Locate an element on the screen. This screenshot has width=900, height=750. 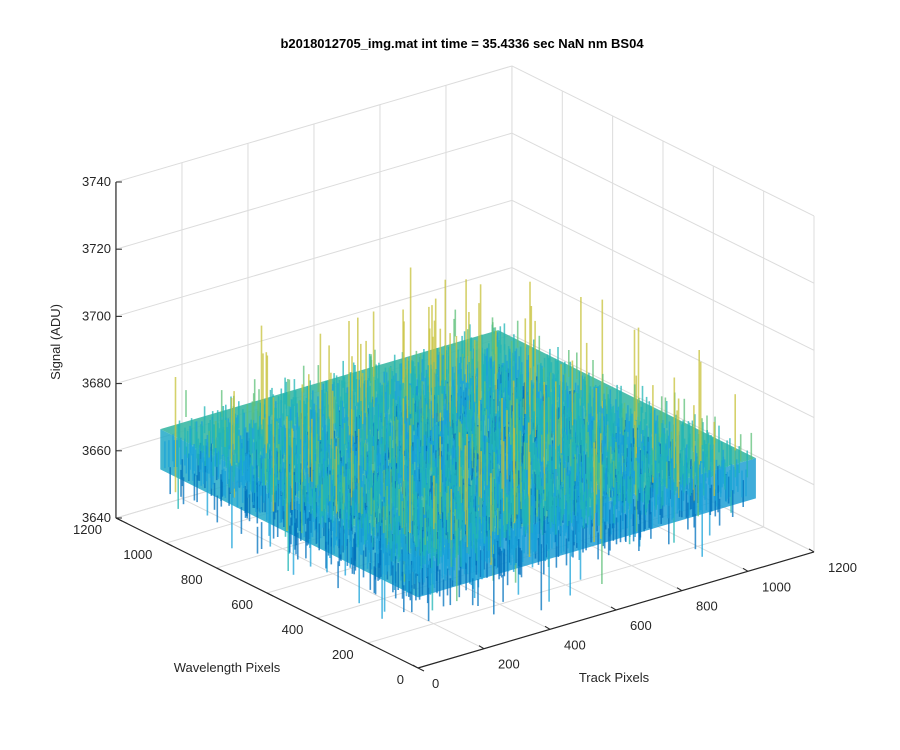
y-tick-label: 0 is located at coordinates (400, 679).